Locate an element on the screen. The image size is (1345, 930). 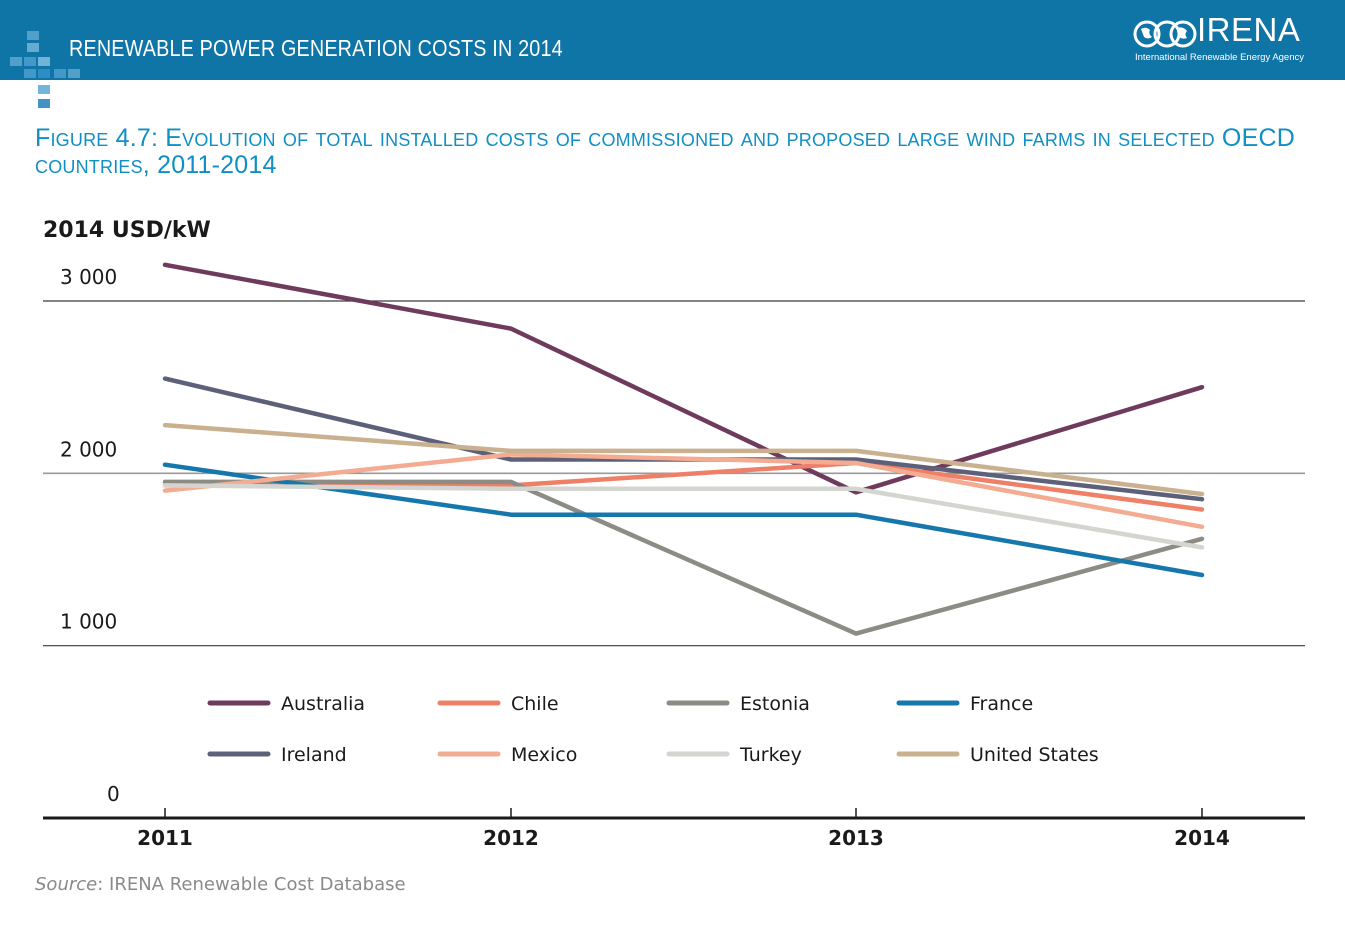
x-tick-label: 2011 is located at coordinates (165, 838).